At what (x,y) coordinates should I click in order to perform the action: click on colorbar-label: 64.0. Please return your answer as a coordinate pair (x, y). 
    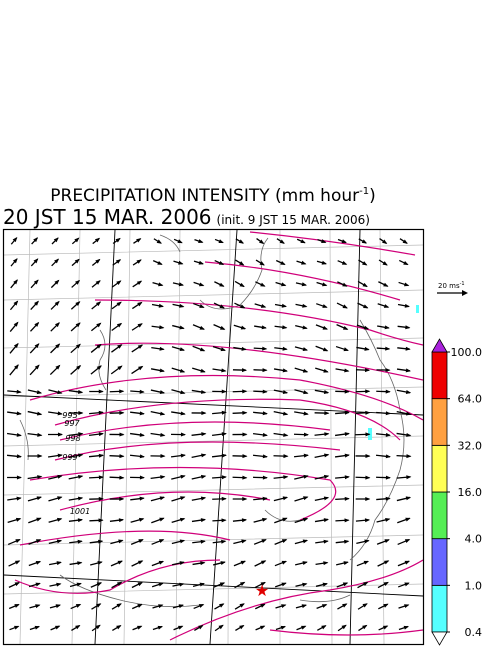
    Looking at the image, I should click on (470, 399).